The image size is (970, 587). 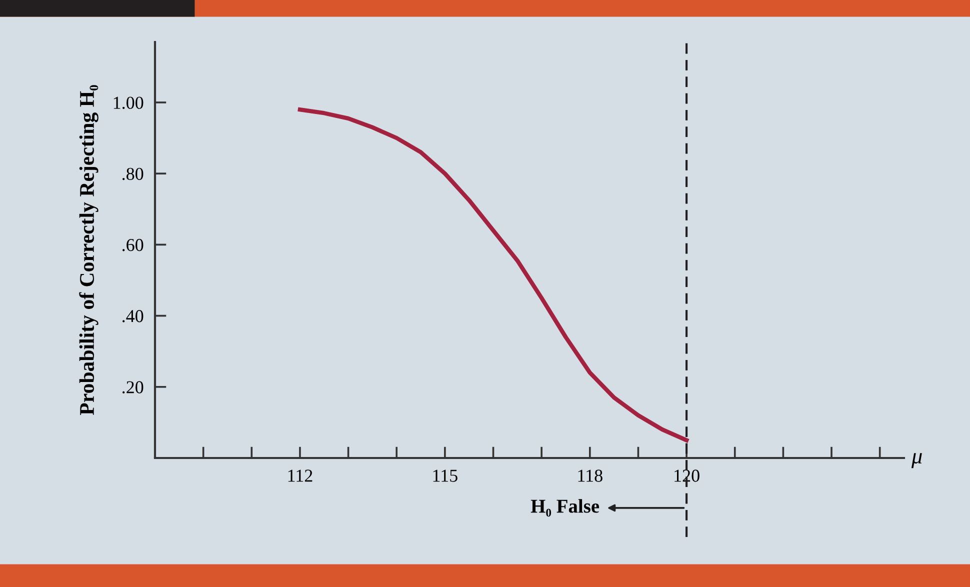 What do you see at coordinates (300, 476) in the screenshot?
I see `x-tick-label: 112` at bounding box center [300, 476].